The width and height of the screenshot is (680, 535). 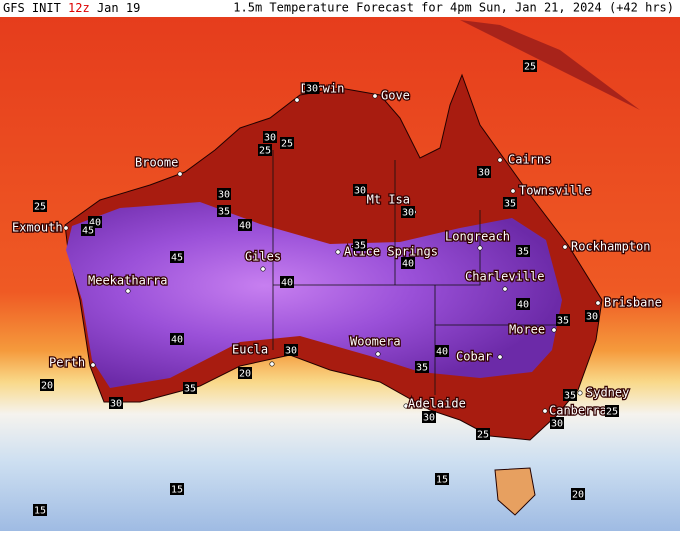 I want to click on city-label: Adelaide, so click(x=437, y=404).